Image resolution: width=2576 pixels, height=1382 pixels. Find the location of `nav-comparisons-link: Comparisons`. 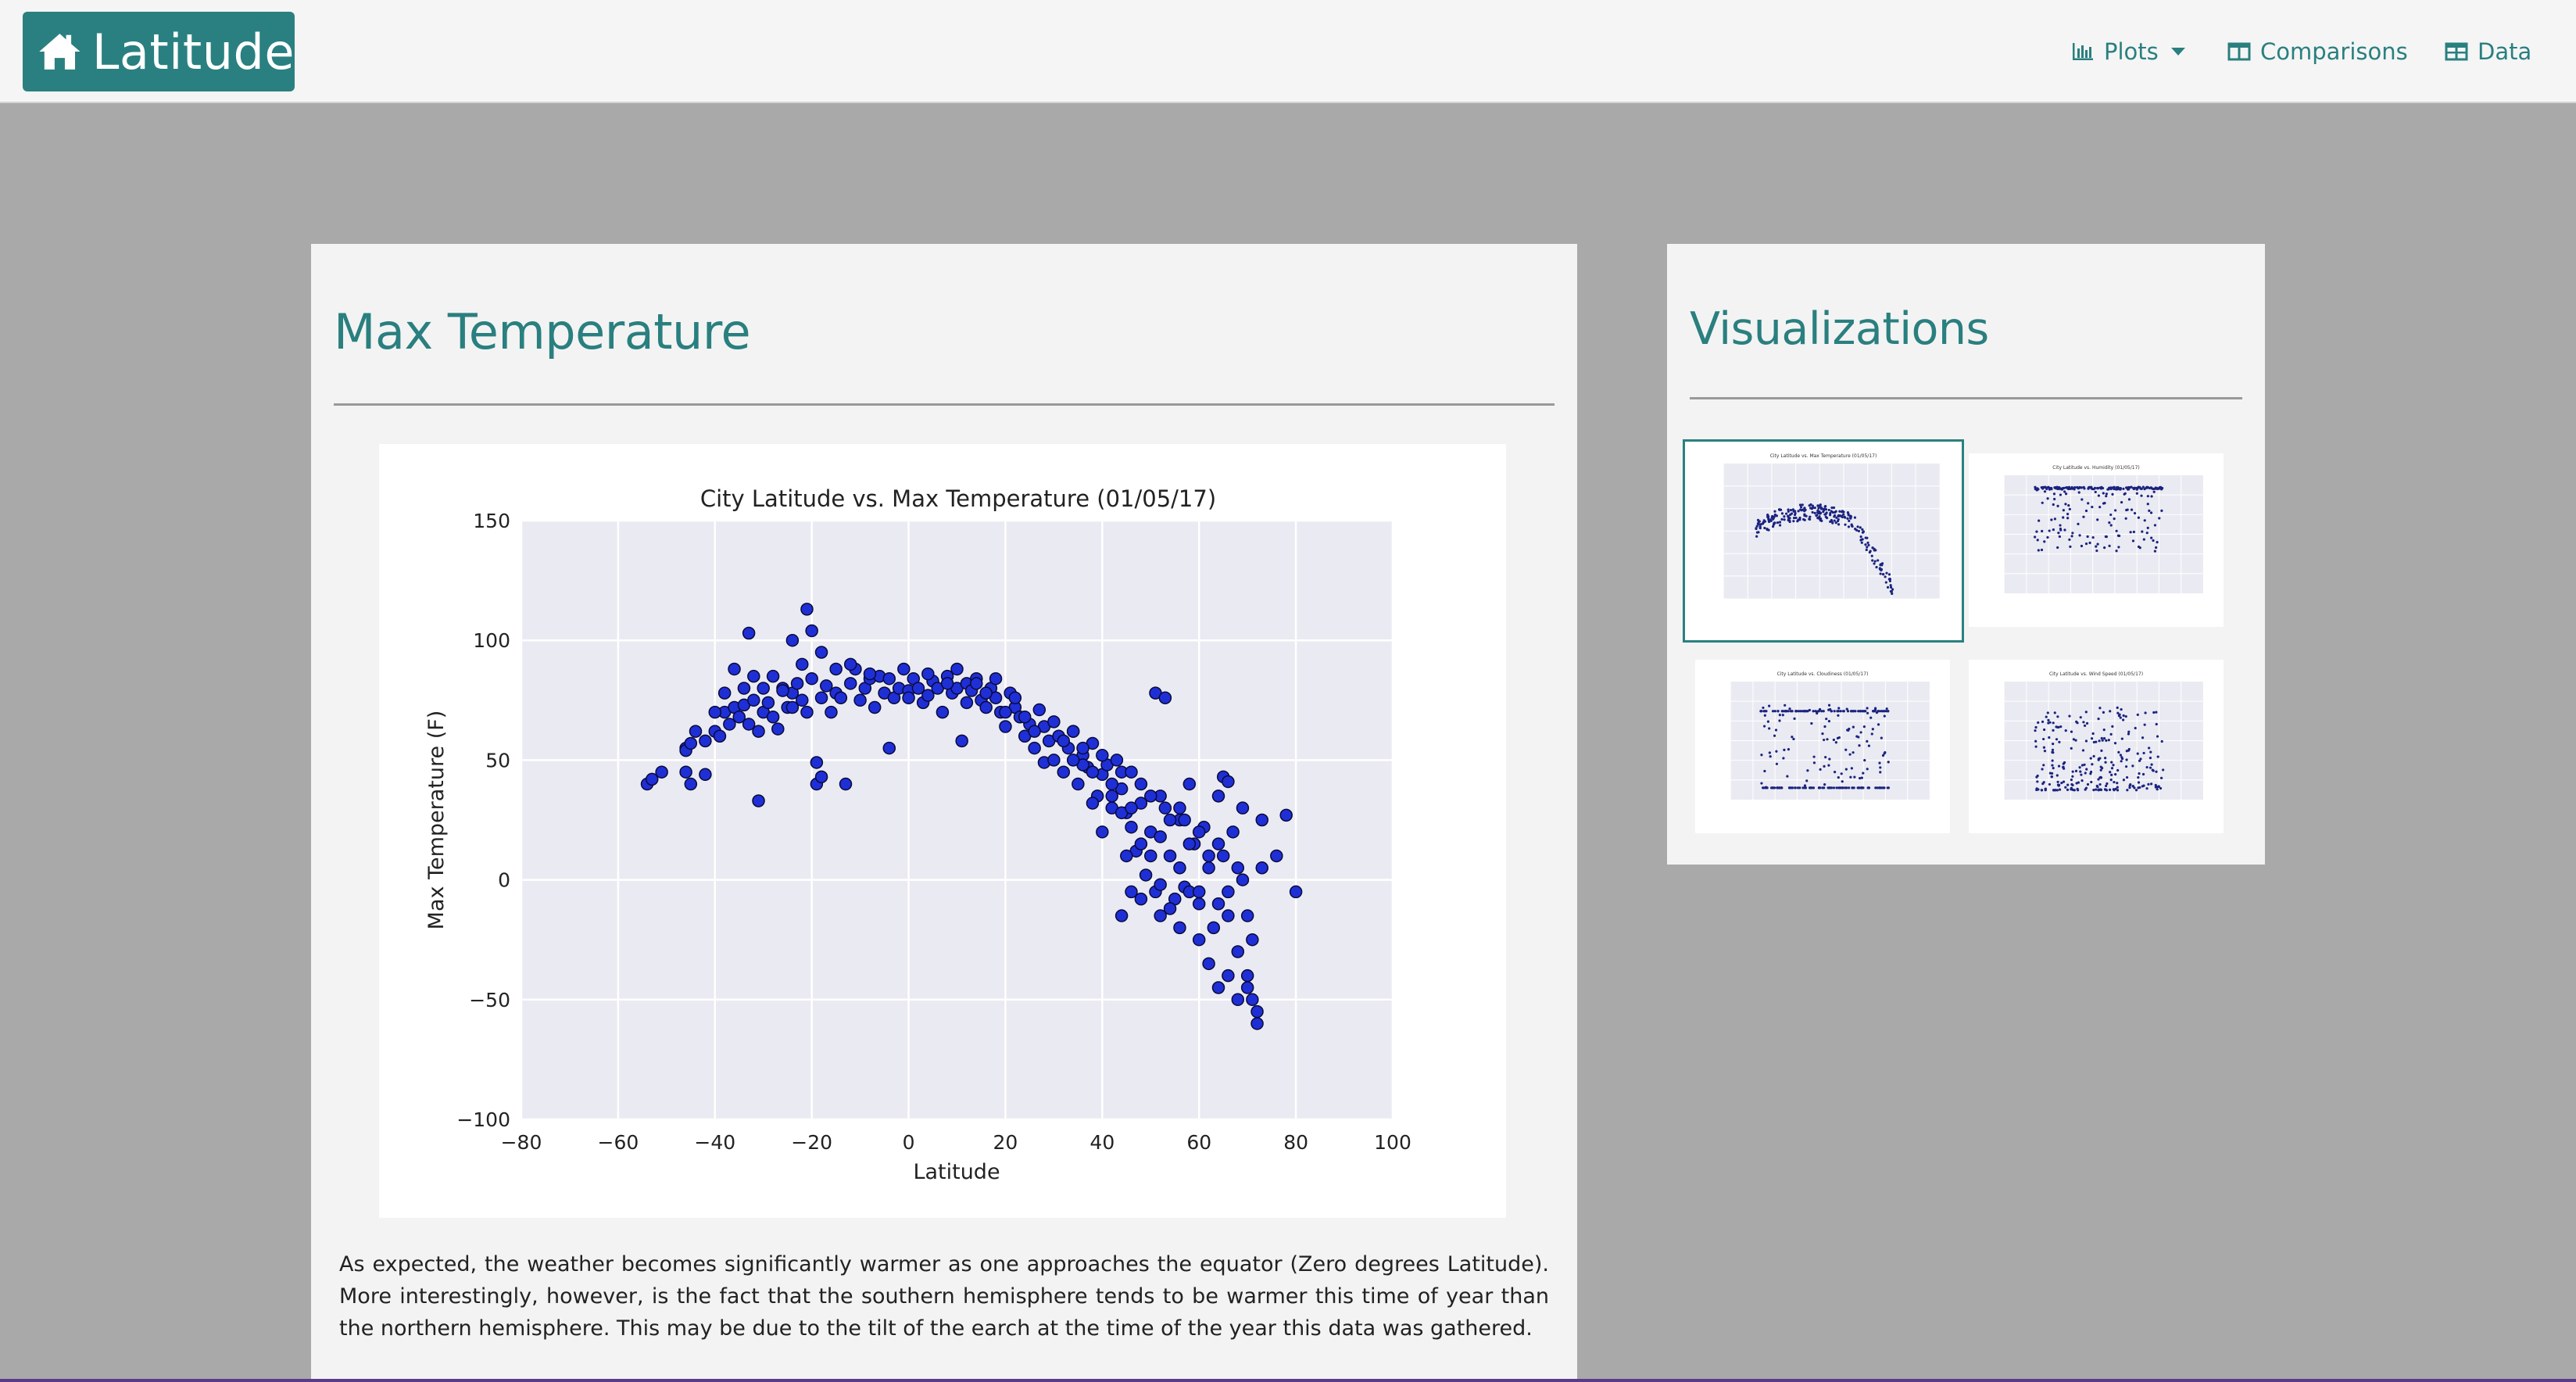

nav-comparisons-link: Comparisons is located at coordinates (2317, 51).